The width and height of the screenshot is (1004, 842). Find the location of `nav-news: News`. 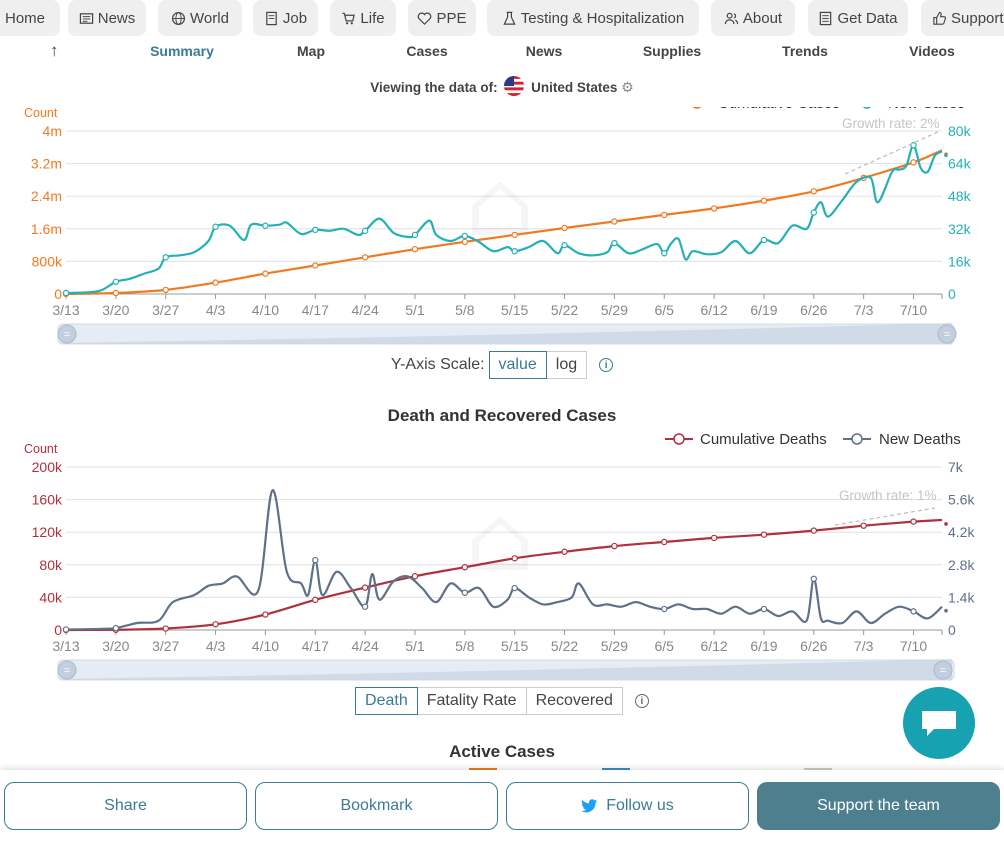

nav-news: News is located at coordinates (107, 18).